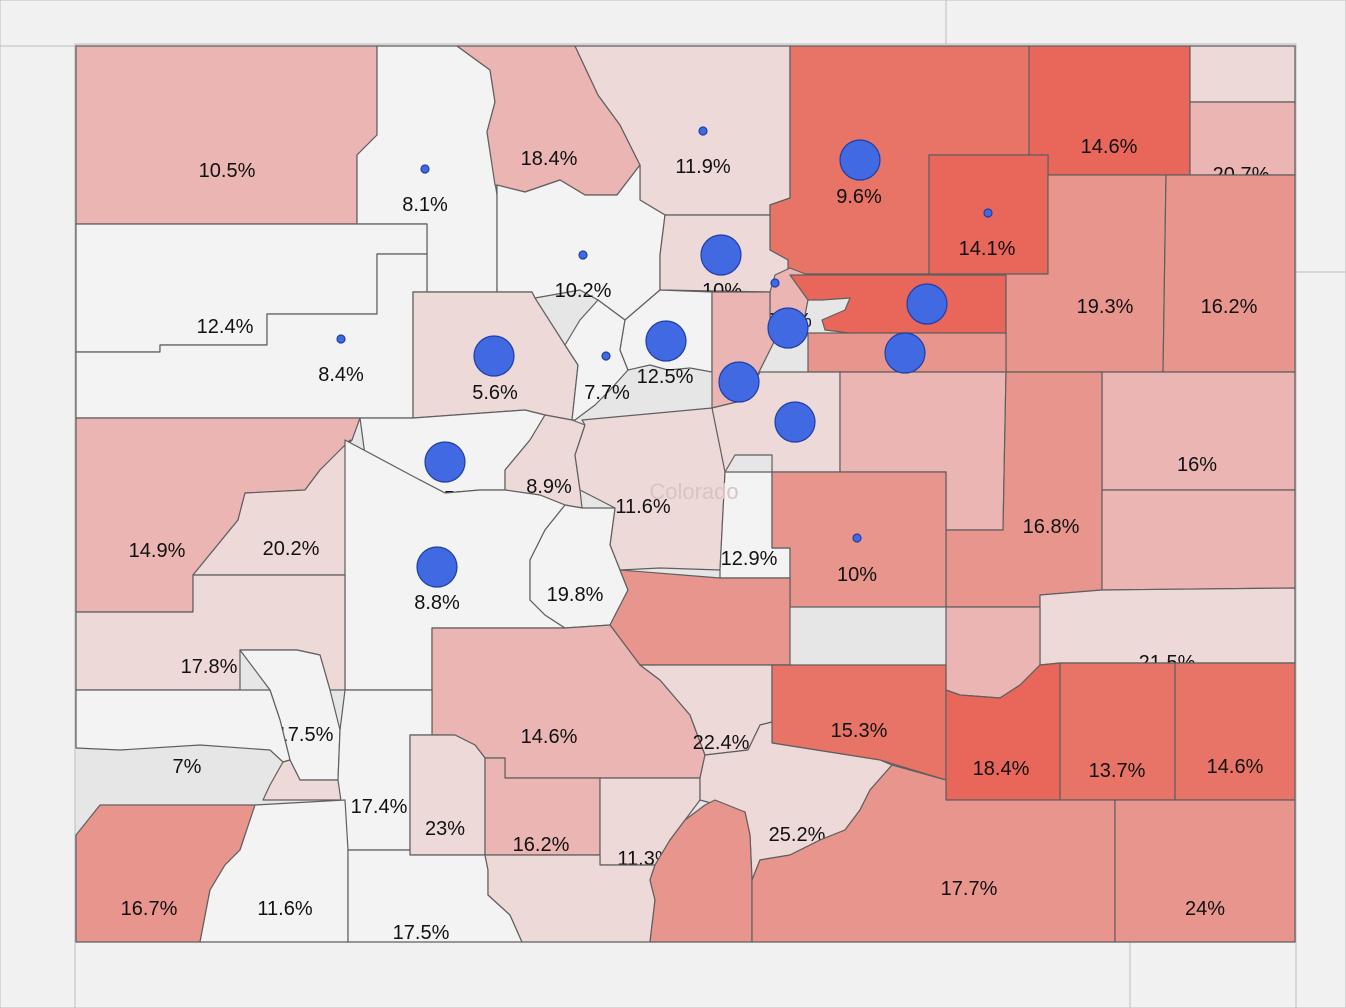  I want to click on county-60: 17.7%, so click(933, 853).